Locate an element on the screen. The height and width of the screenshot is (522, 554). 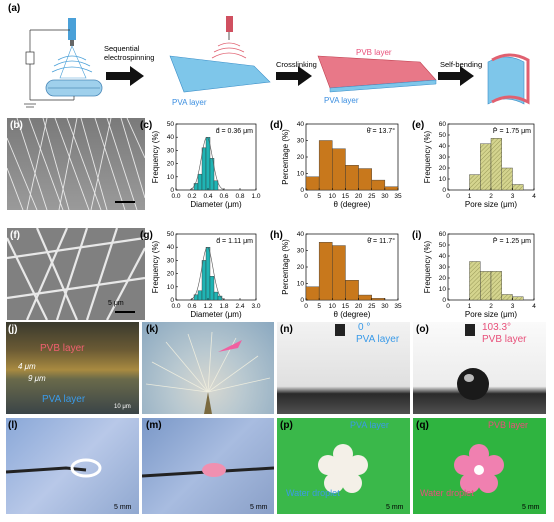
panel-label-o: (o) is located at coordinates (422, 329).